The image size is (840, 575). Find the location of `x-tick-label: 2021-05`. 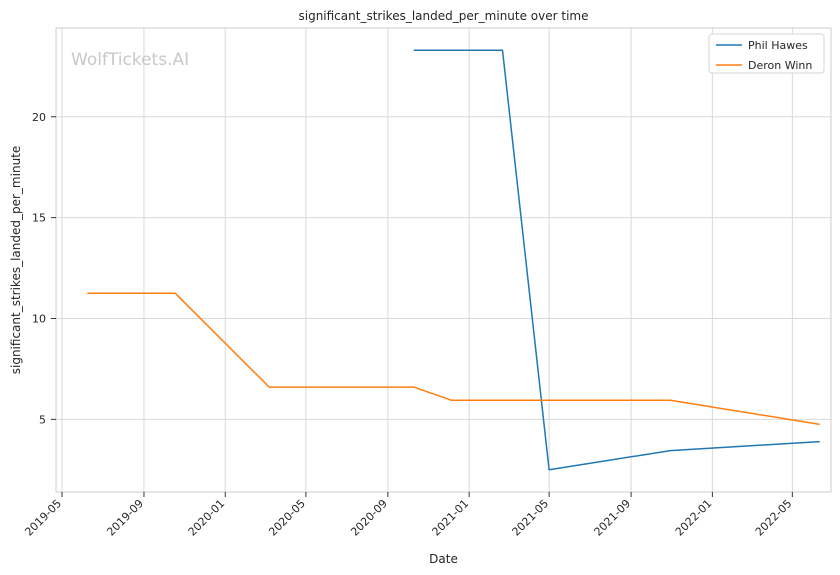

x-tick-label: 2021-05 is located at coordinates (531, 518).